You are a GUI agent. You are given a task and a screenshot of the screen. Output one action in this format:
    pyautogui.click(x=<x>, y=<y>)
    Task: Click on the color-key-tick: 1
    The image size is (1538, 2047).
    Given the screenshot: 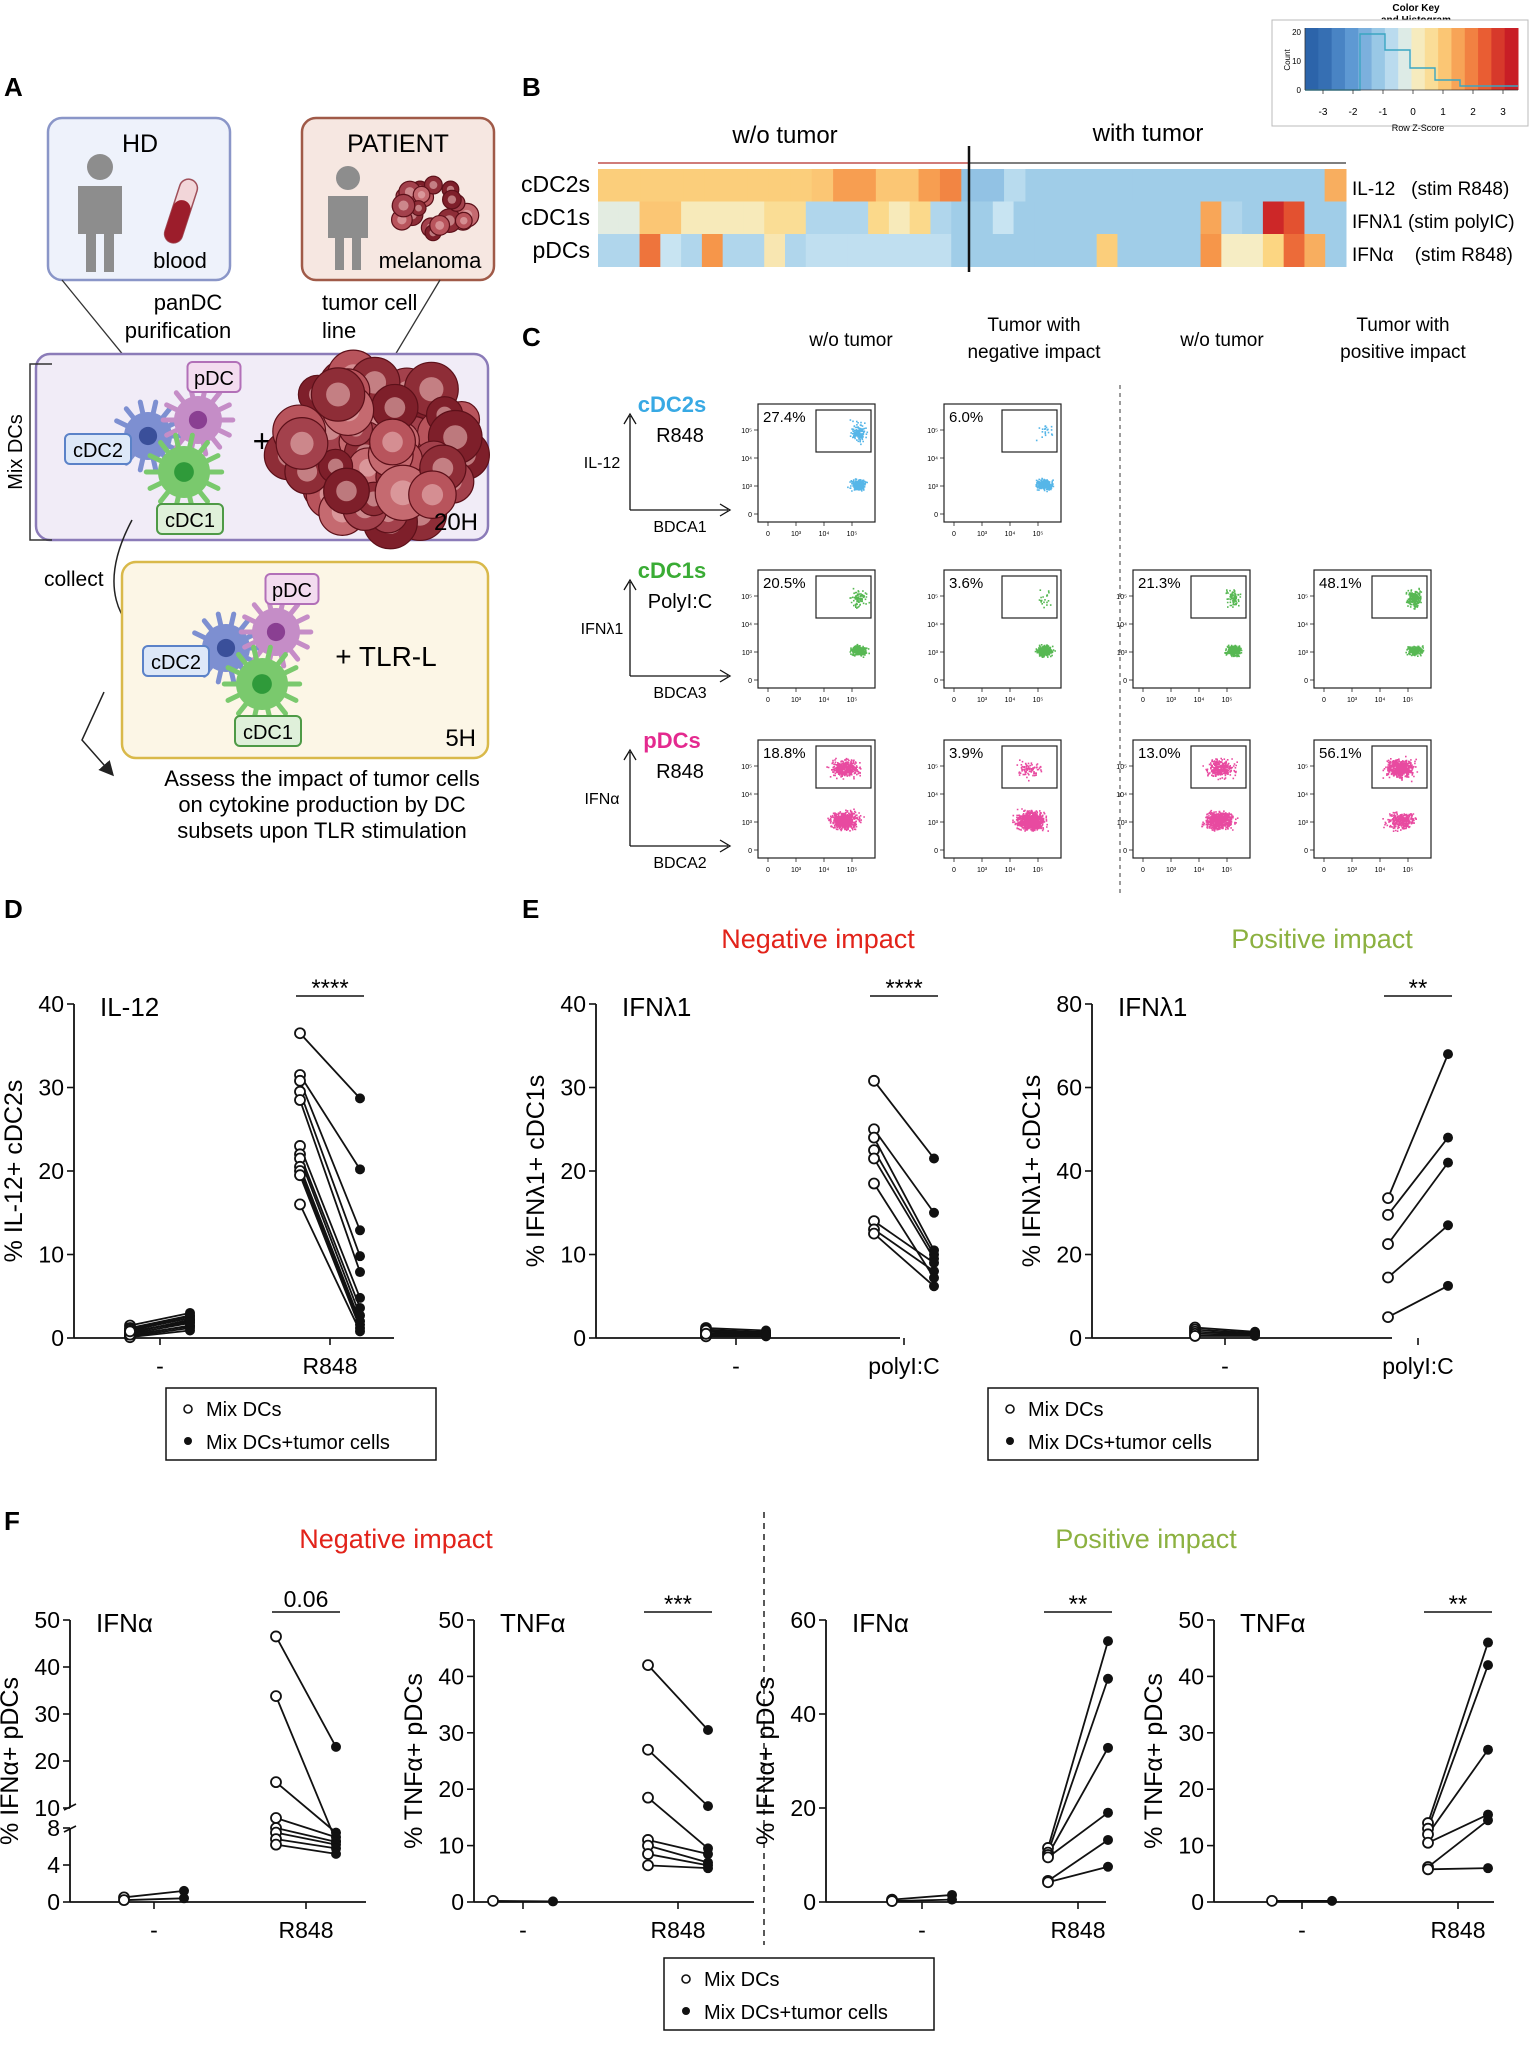 What is the action you would take?
    pyautogui.click(x=1443, y=112)
    